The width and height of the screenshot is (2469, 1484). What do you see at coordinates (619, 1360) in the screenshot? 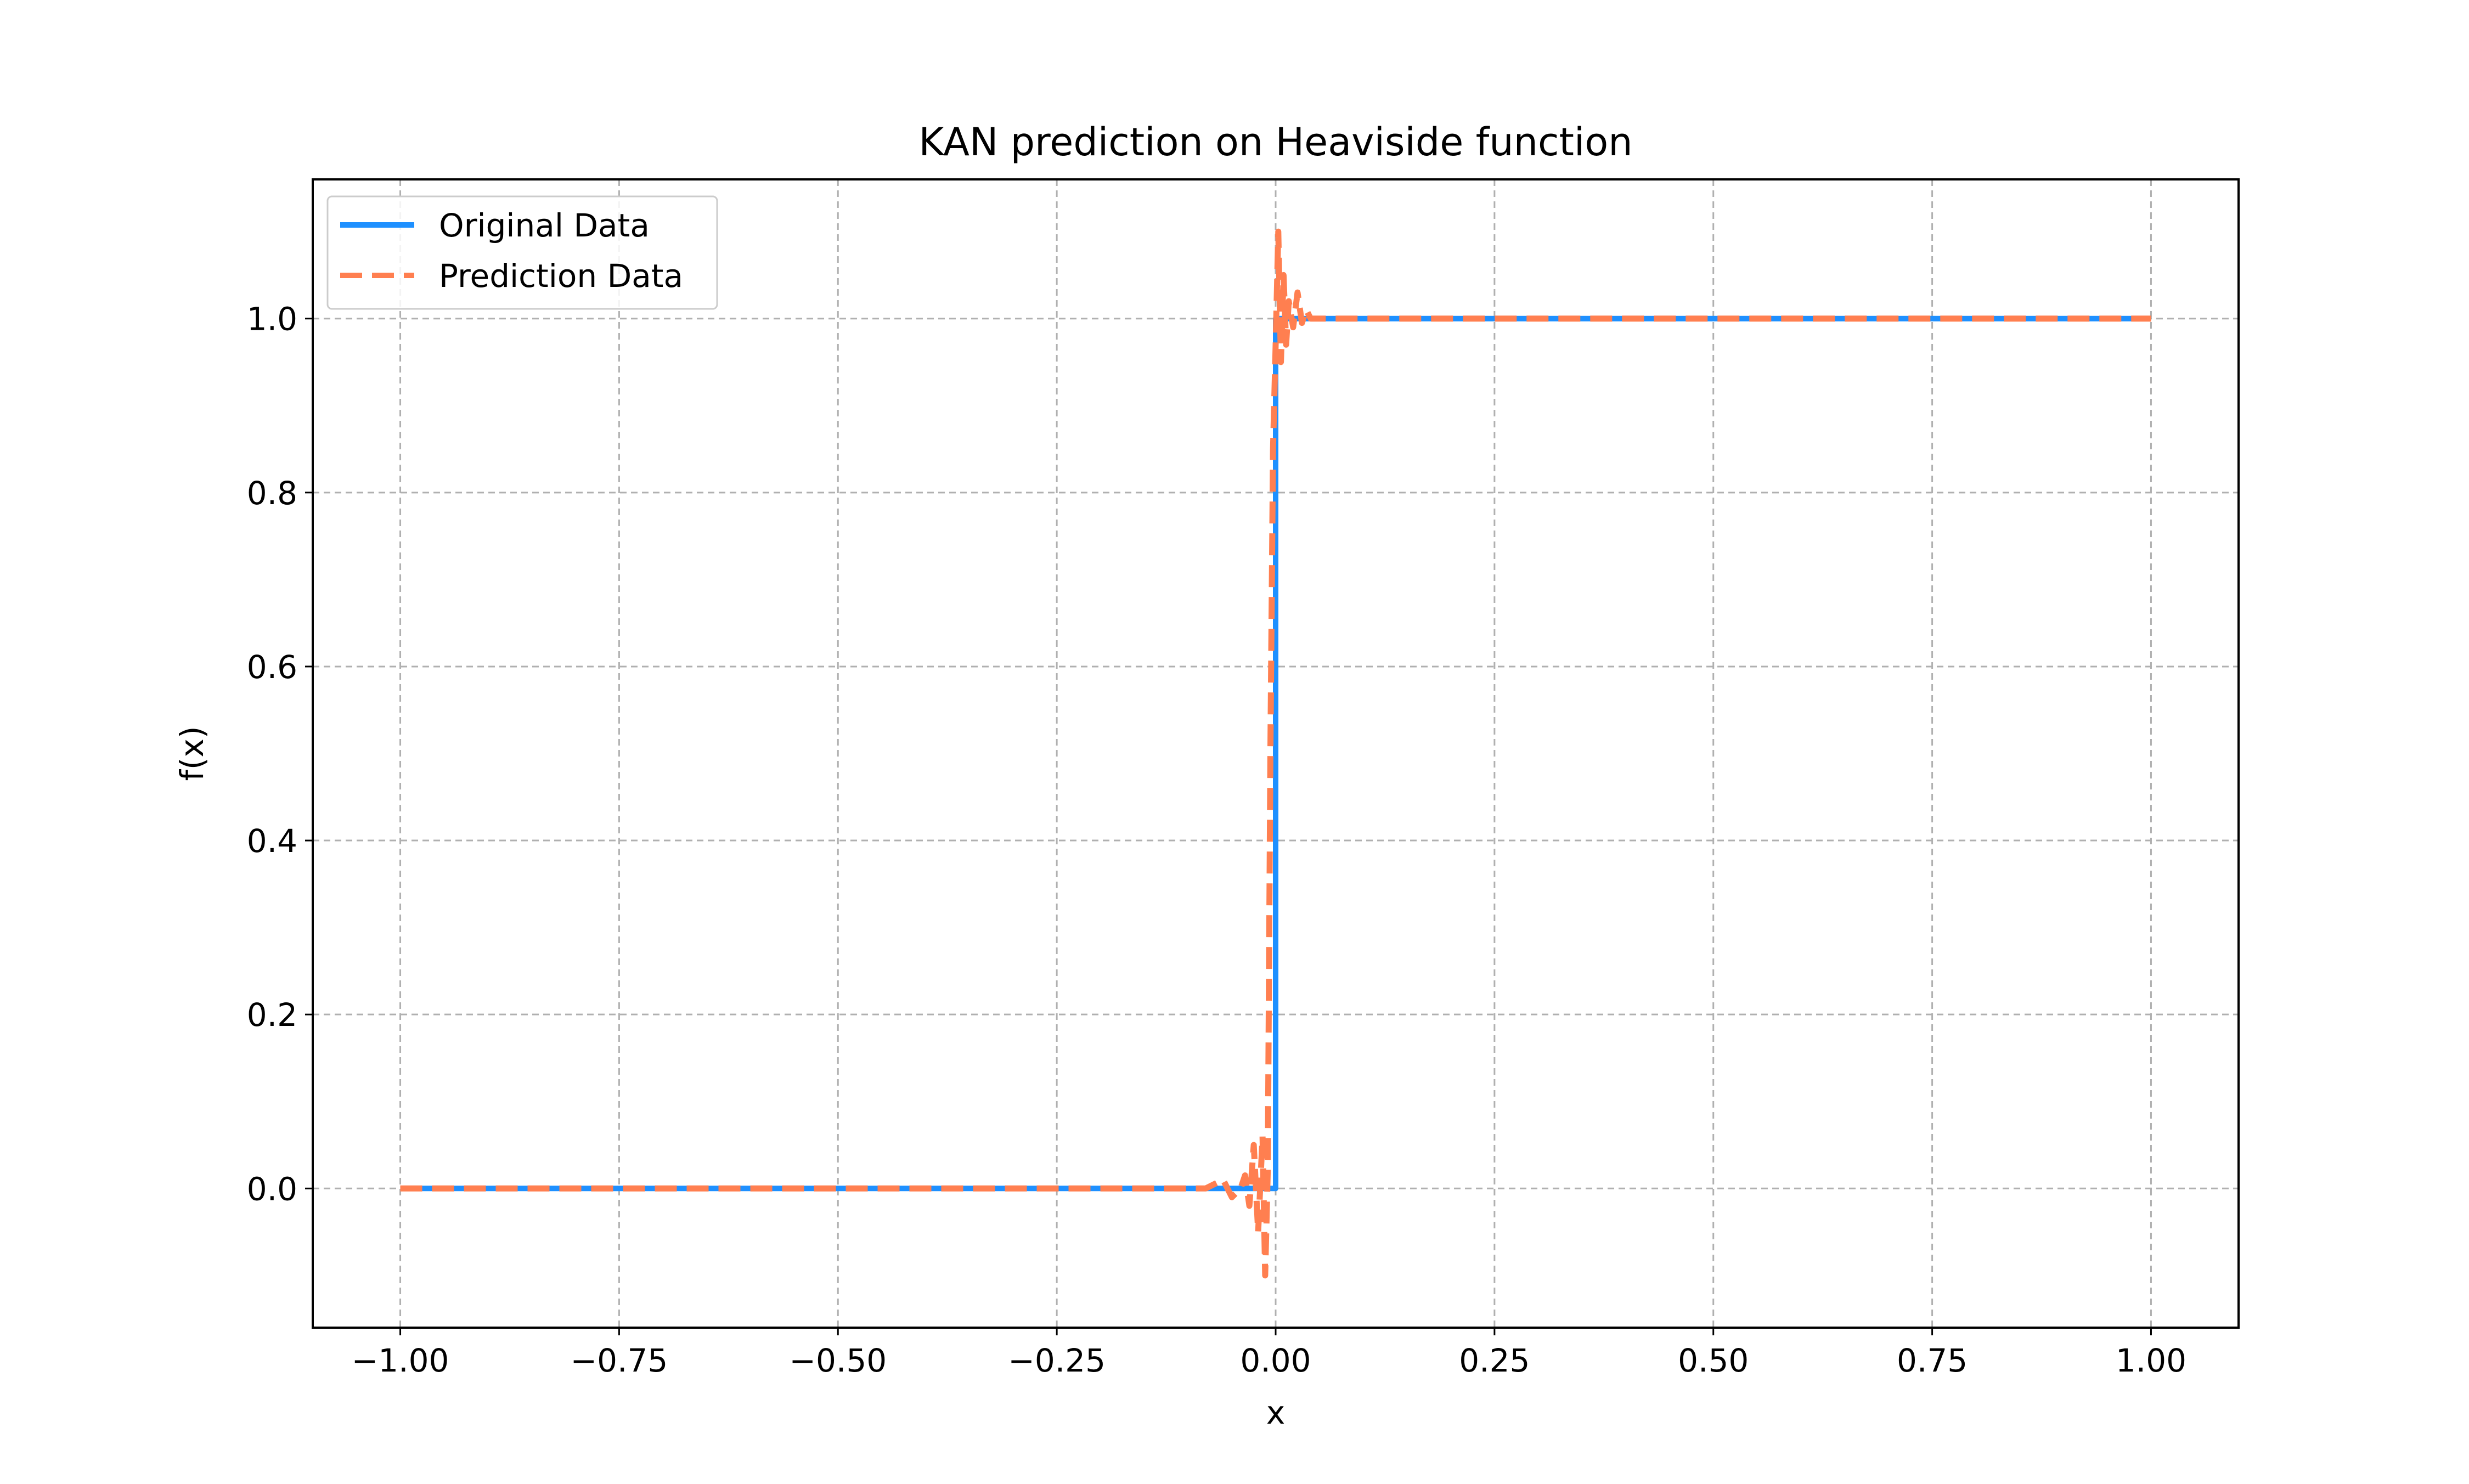
I see `x-tick-label: −0.75` at bounding box center [619, 1360].